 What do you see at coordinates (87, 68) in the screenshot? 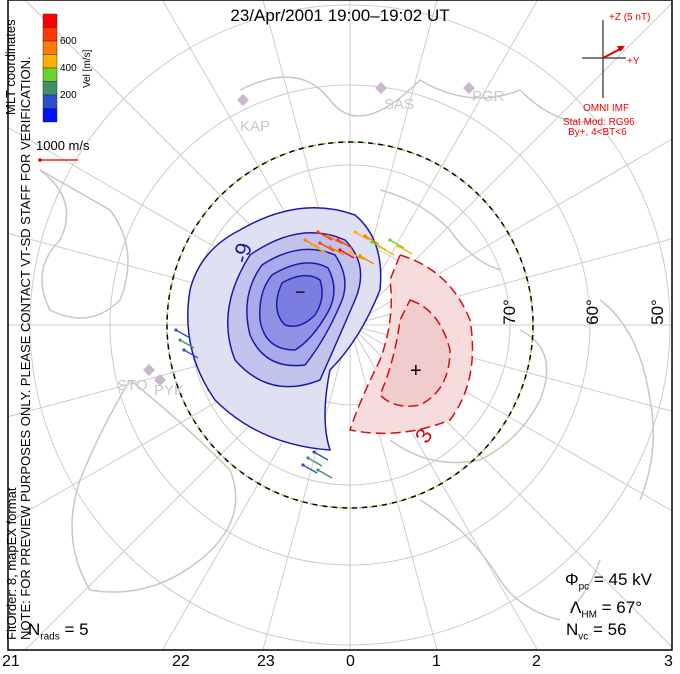
I see `colorbar-label: Vel [m/s]` at bounding box center [87, 68].